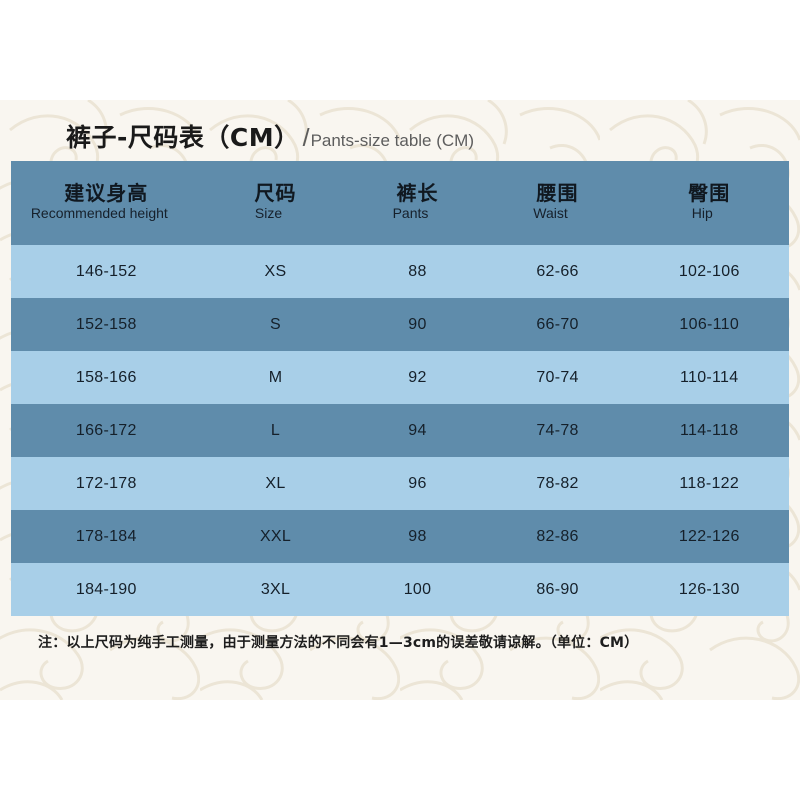 The width and height of the screenshot is (800, 800). Describe the element at coordinates (106, 377) in the screenshot. I see `cell-recommended-height: 158-166` at that location.